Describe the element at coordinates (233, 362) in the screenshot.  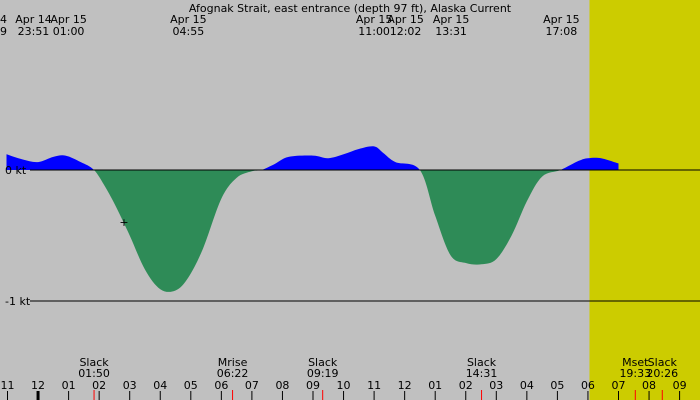
I see `event-name: Mrise` at that location.